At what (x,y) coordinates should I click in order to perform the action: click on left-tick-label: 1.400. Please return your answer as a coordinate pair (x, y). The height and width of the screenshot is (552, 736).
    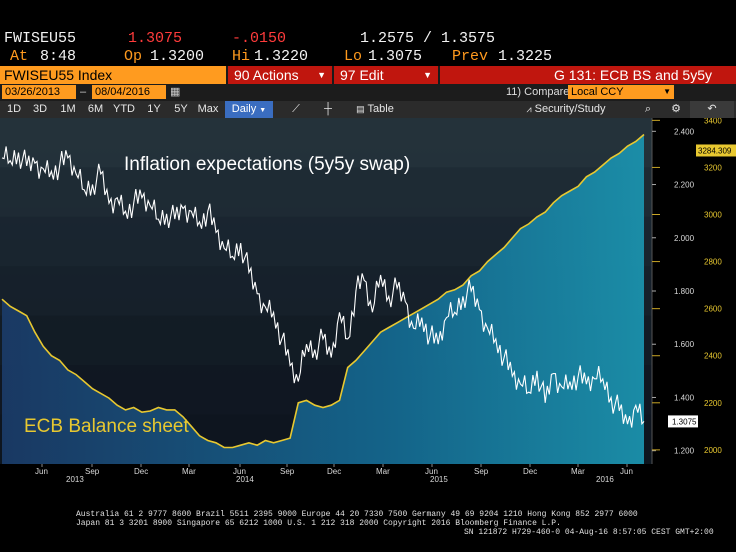
    Looking at the image, I should click on (684, 397).